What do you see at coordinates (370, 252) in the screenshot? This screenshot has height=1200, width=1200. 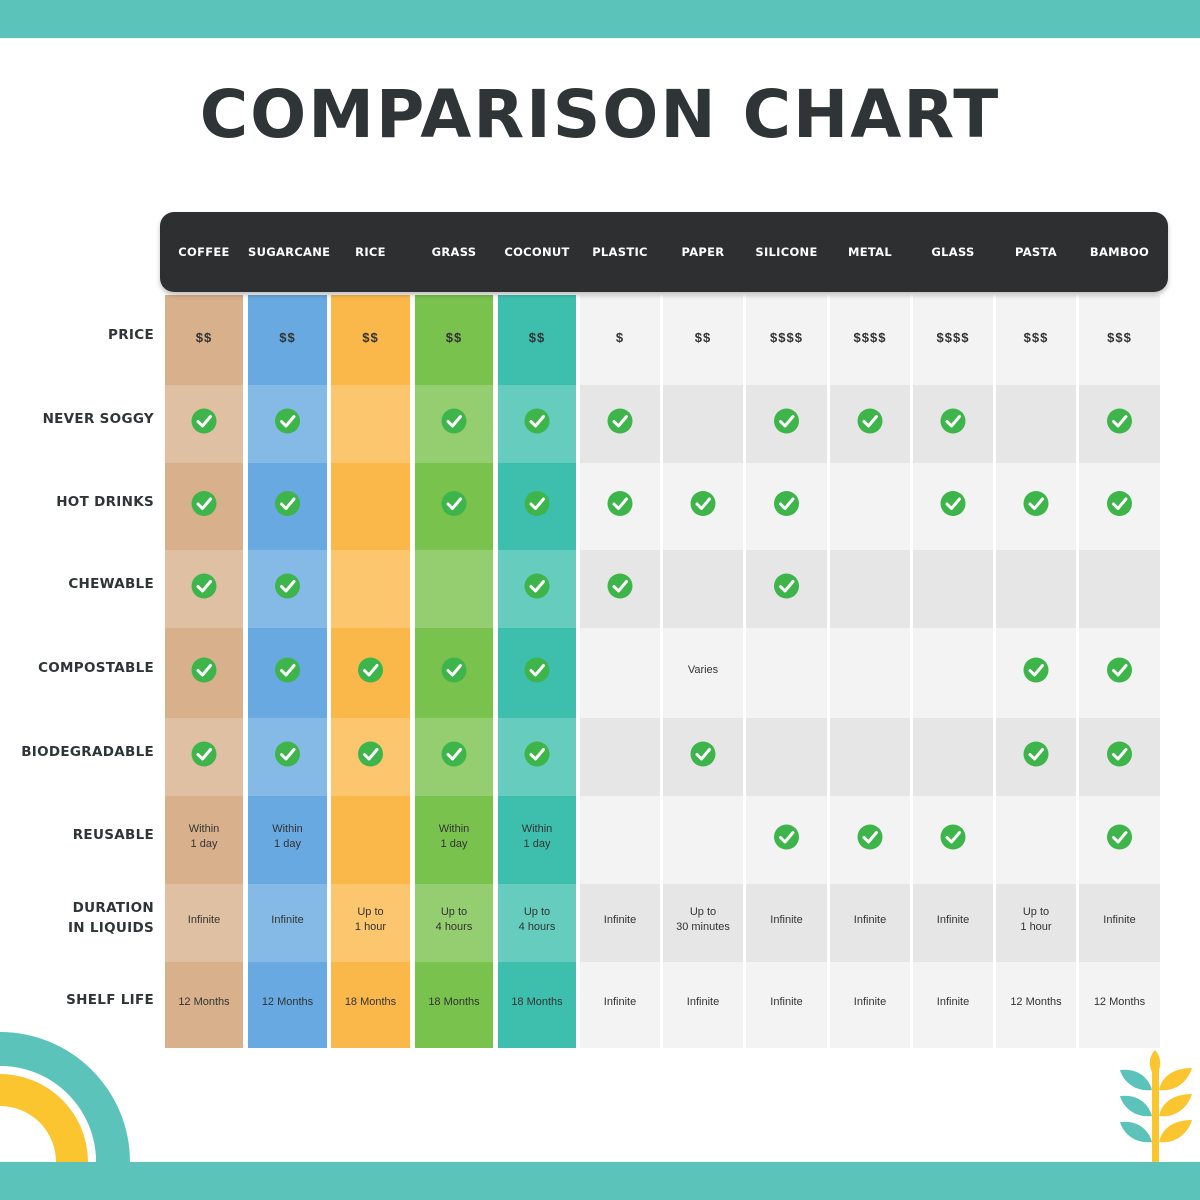 I see `column-header-rice: RICE` at bounding box center [370, 252].